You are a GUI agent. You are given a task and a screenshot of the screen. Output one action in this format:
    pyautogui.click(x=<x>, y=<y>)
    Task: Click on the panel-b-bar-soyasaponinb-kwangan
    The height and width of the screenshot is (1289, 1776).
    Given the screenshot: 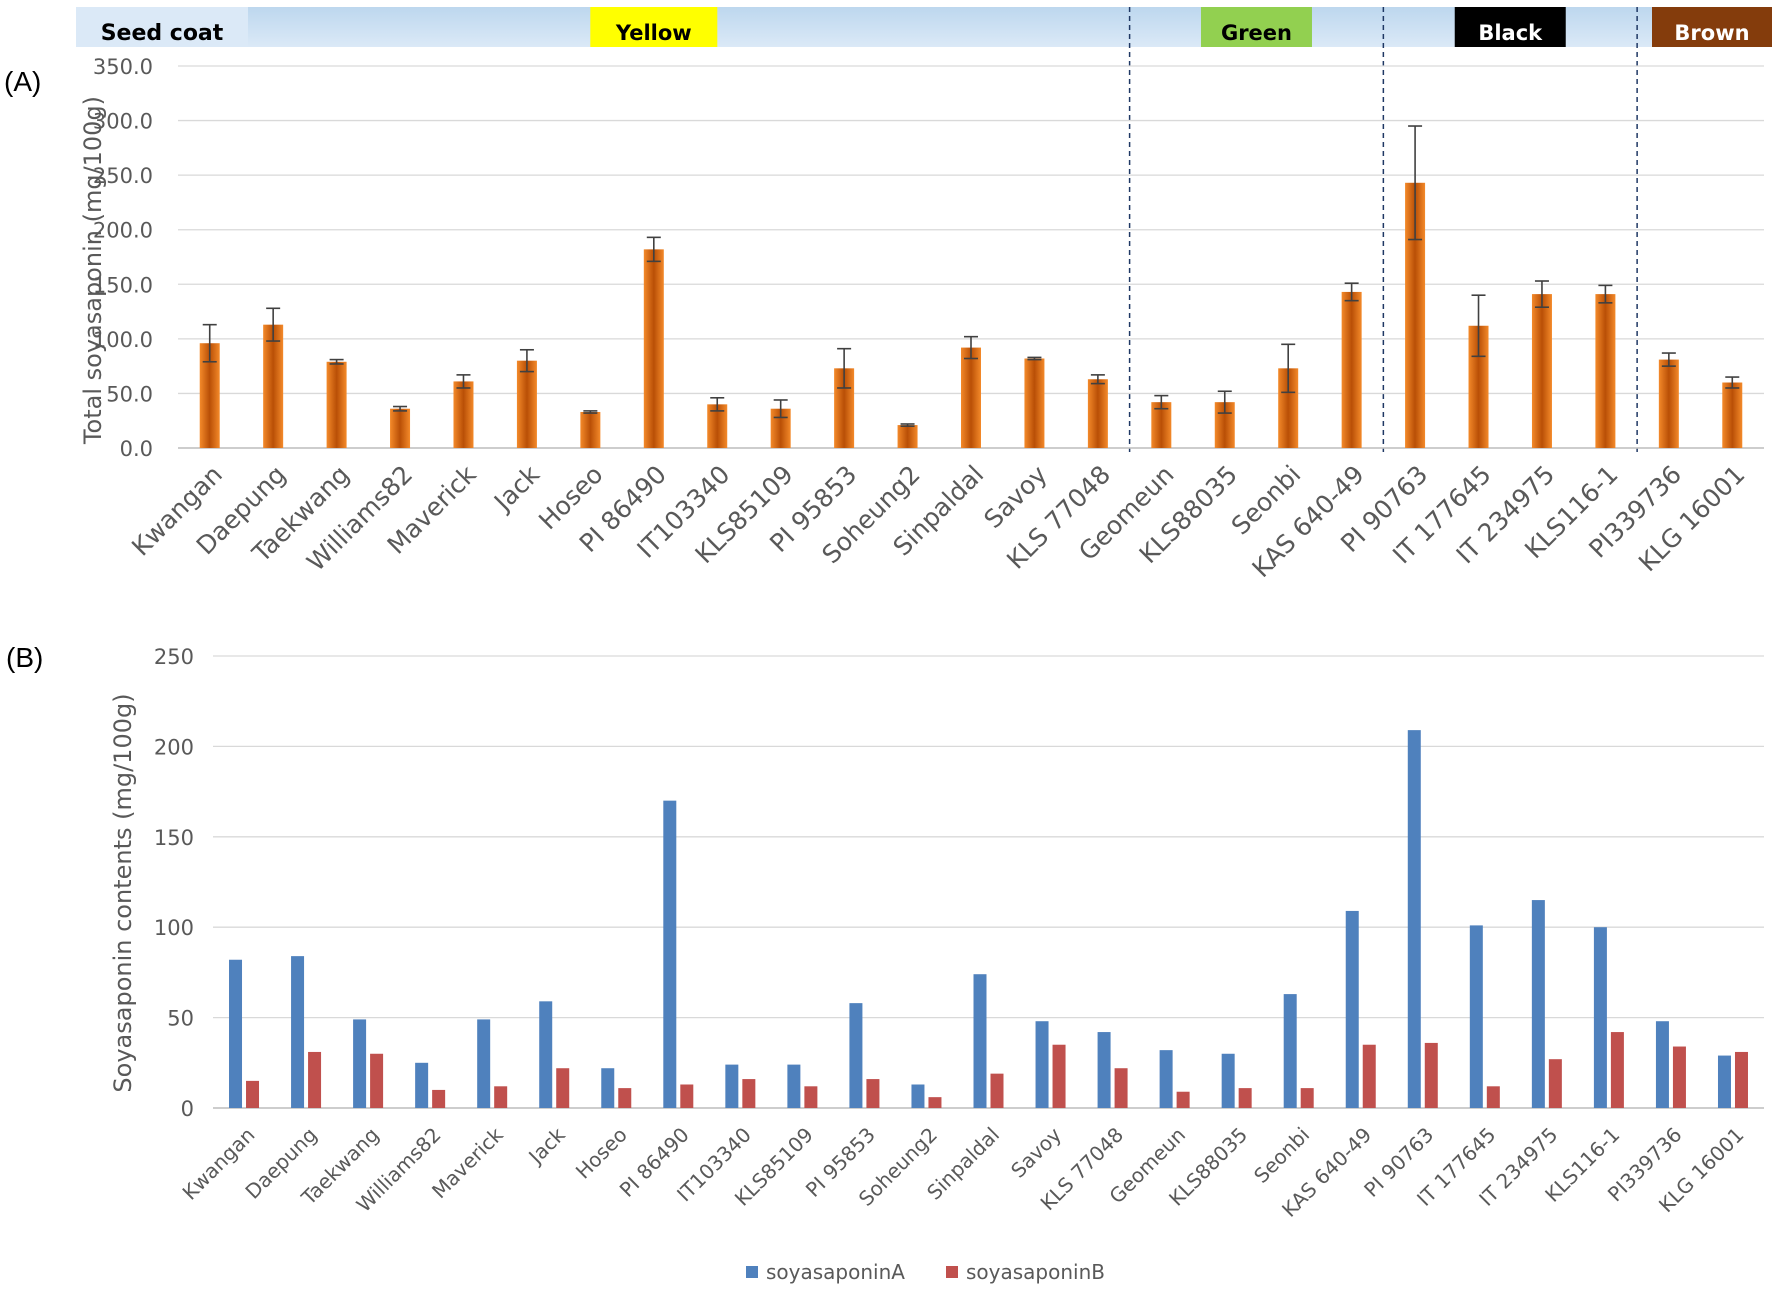 What is the action you would take?
    pyautogui.click(x=253, y=1094)
    